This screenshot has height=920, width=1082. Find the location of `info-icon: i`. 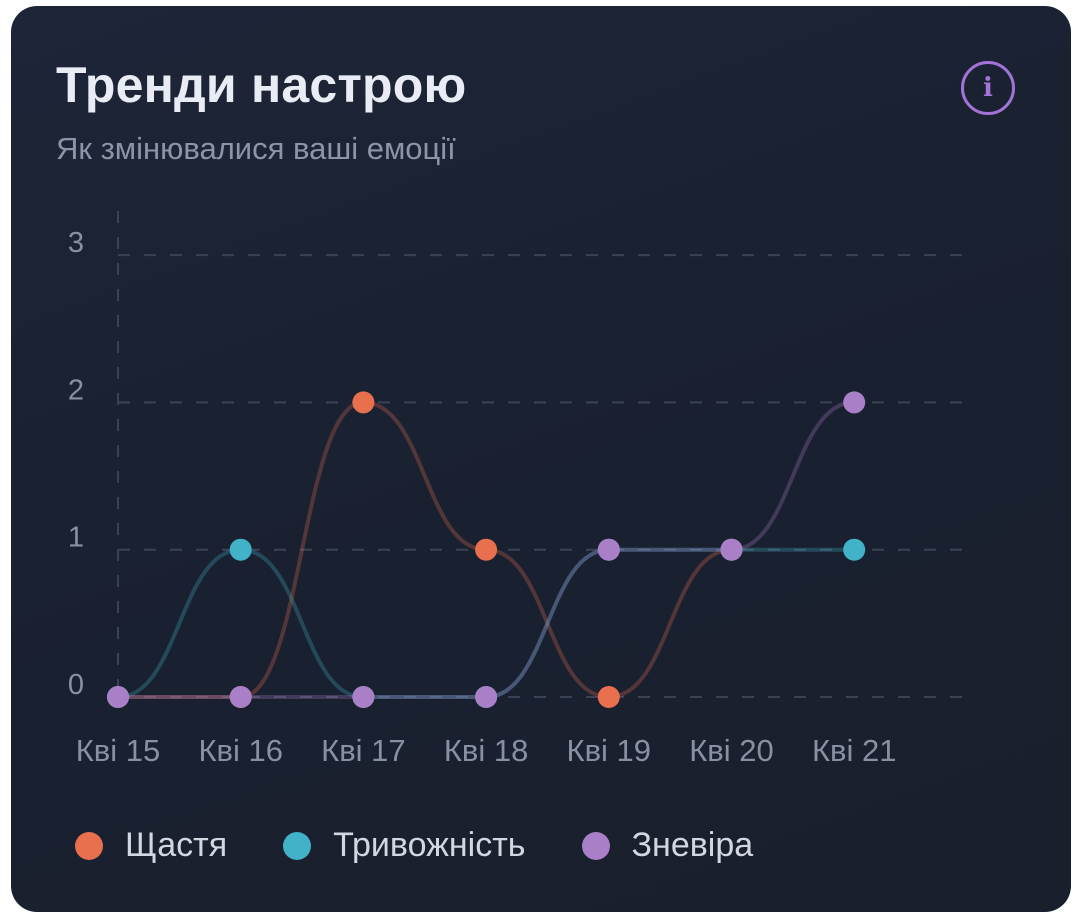

info-icon: i is located at coordinates (988, 88).